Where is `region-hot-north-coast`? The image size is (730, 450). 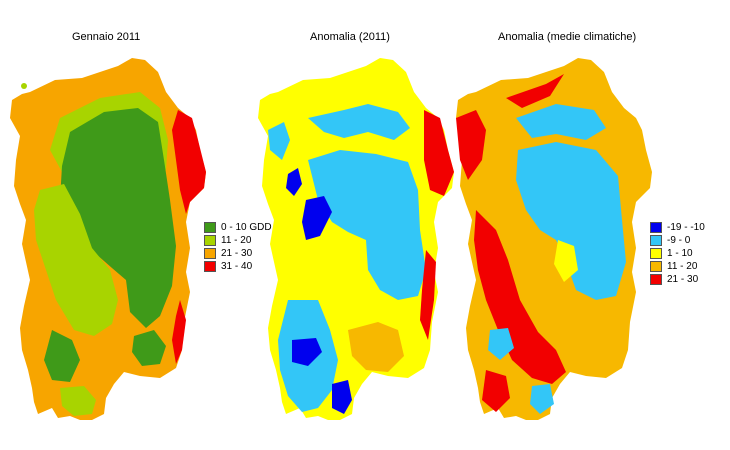 region-hot-north-coast is located at coordinates (535, 91).